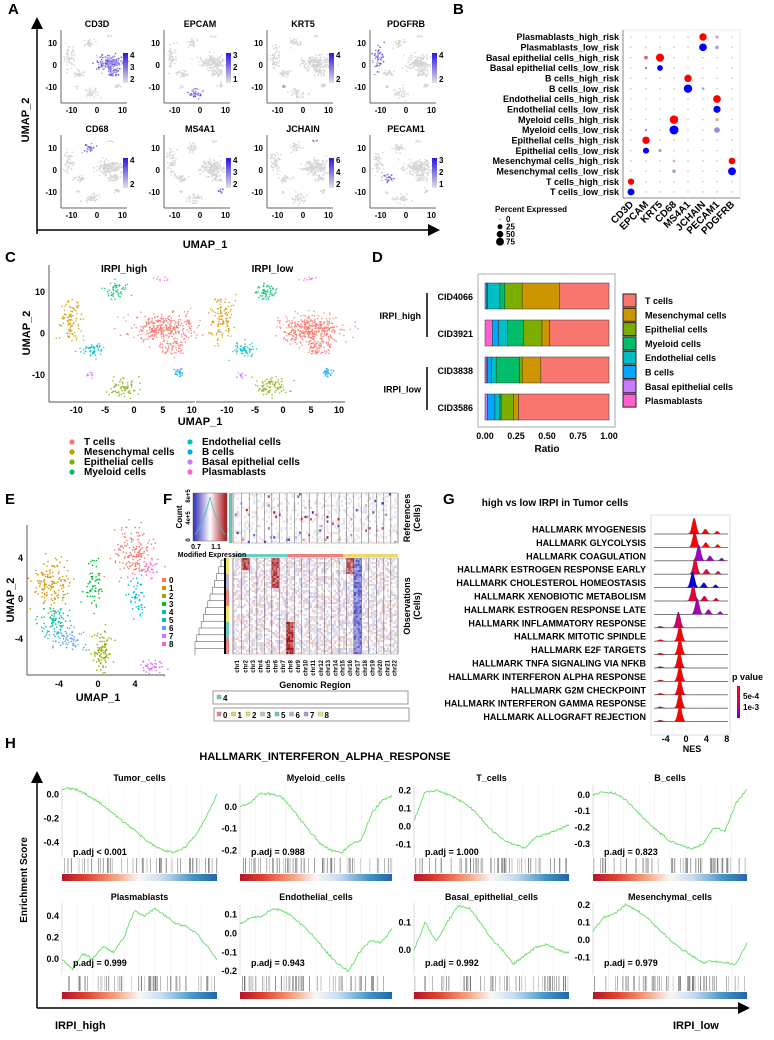 The image size is (774, 1040). I want to click on bar-segment-epithelial-cells, so click(507, 407).